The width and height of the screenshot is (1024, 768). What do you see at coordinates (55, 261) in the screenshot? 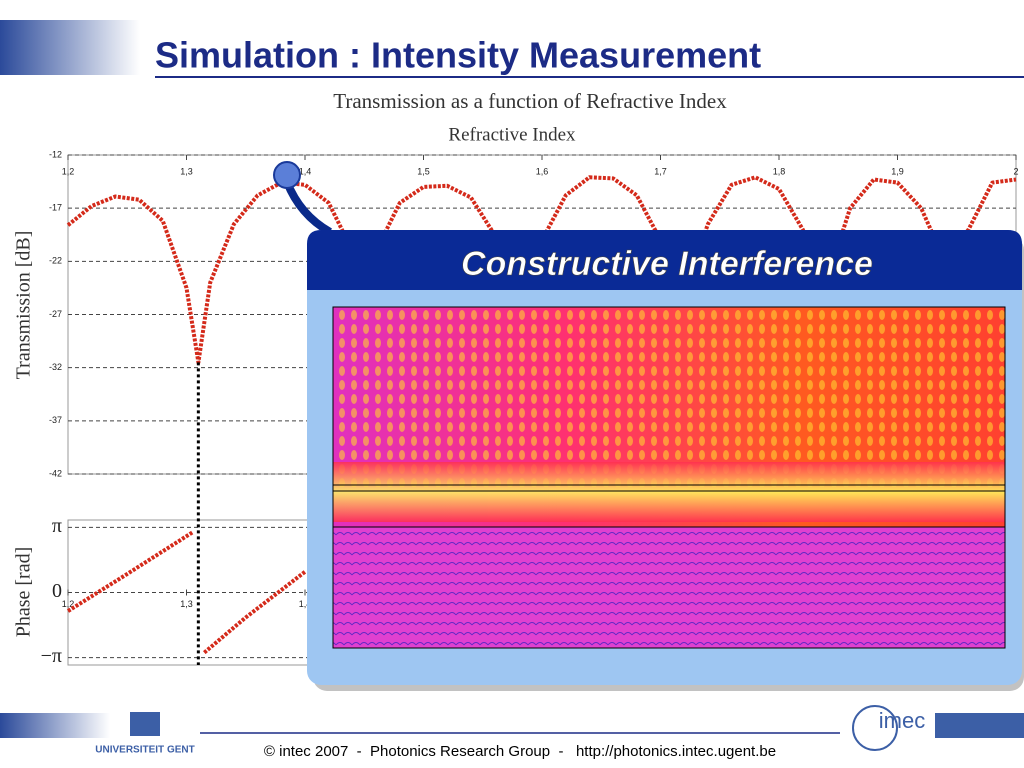
I see `y-tick-label: -22` at bounding box center [55, 261].